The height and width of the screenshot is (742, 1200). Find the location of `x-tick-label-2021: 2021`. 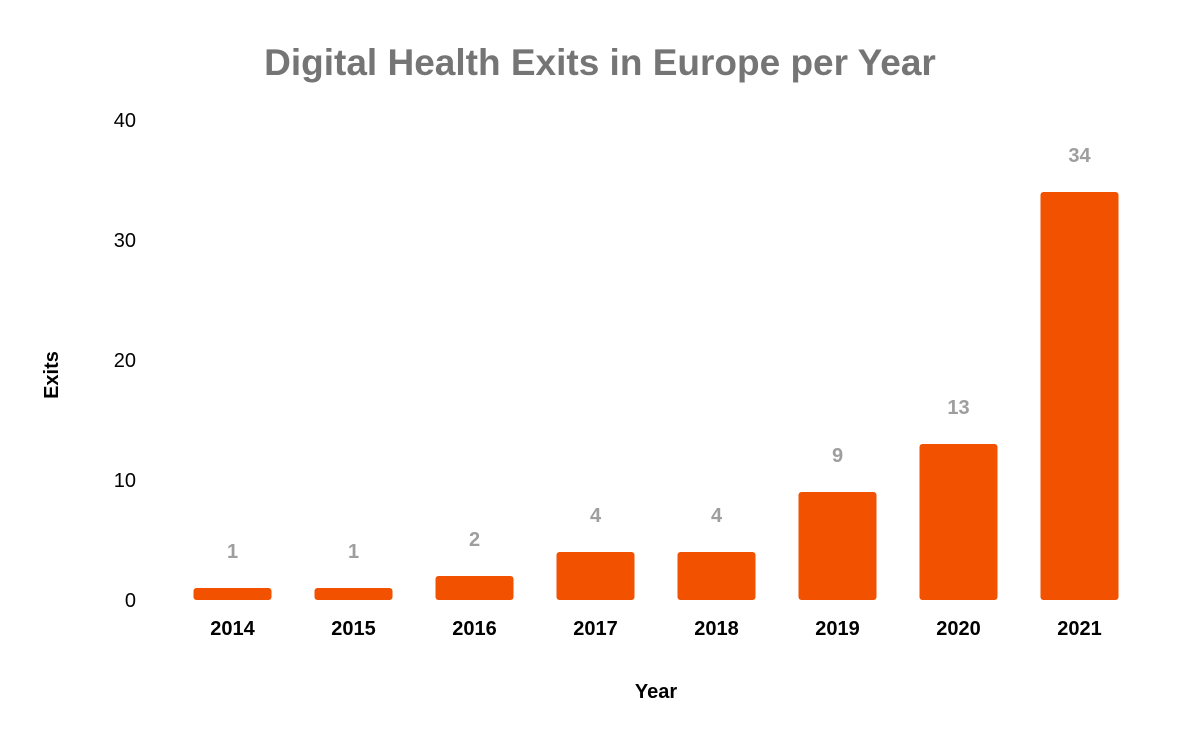

x-tick-label-2021: 2021 is located at coordinates (1079, 629).